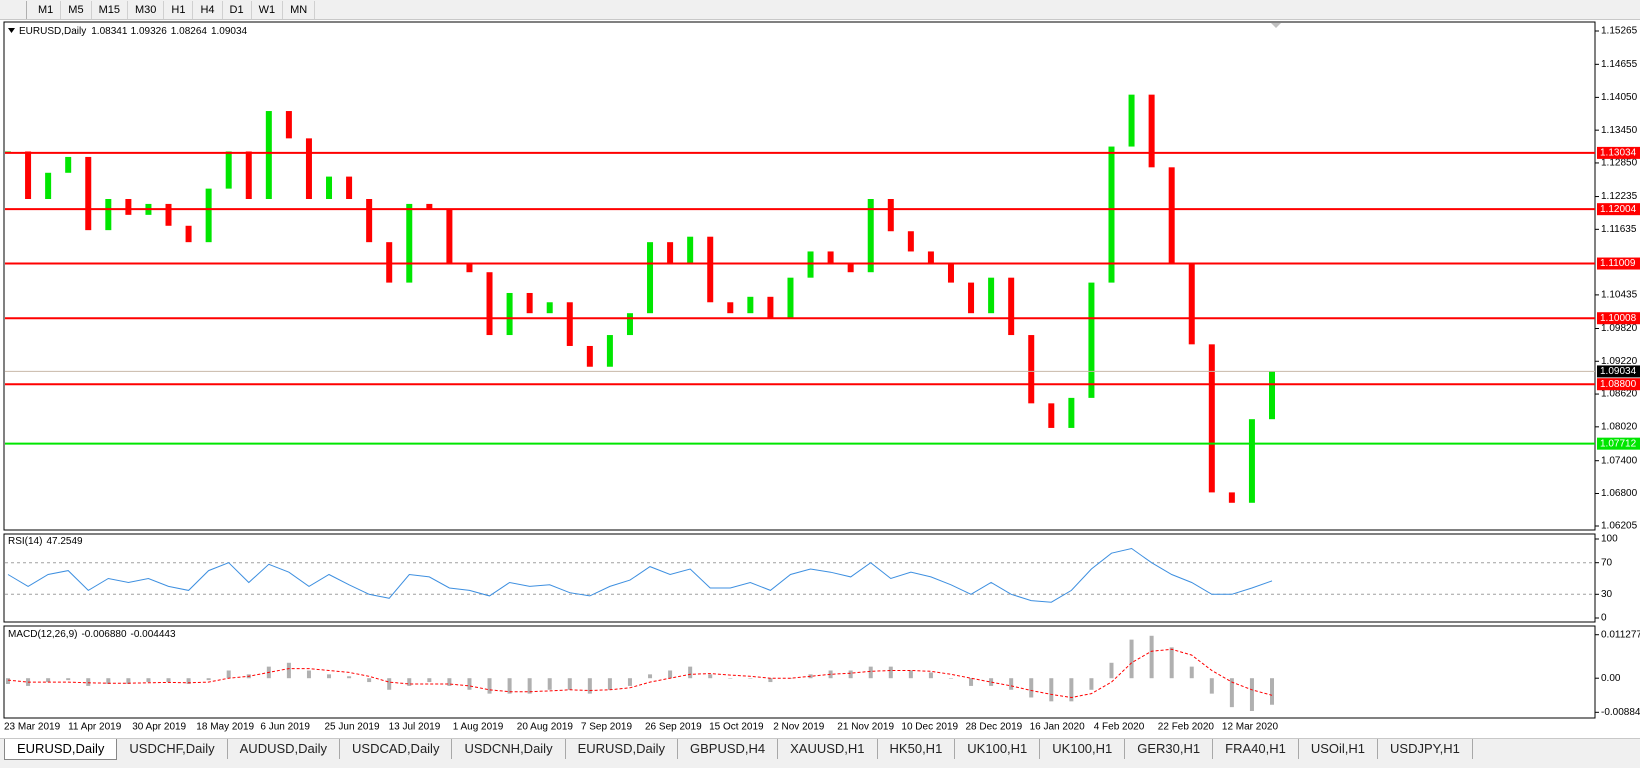 The width and height of the screenshot is (1640, 768). What do you see at coordinates (64, 541) in the screenshot?
I see `rsi-last: 47.2549` at bounding box center [64, 541].